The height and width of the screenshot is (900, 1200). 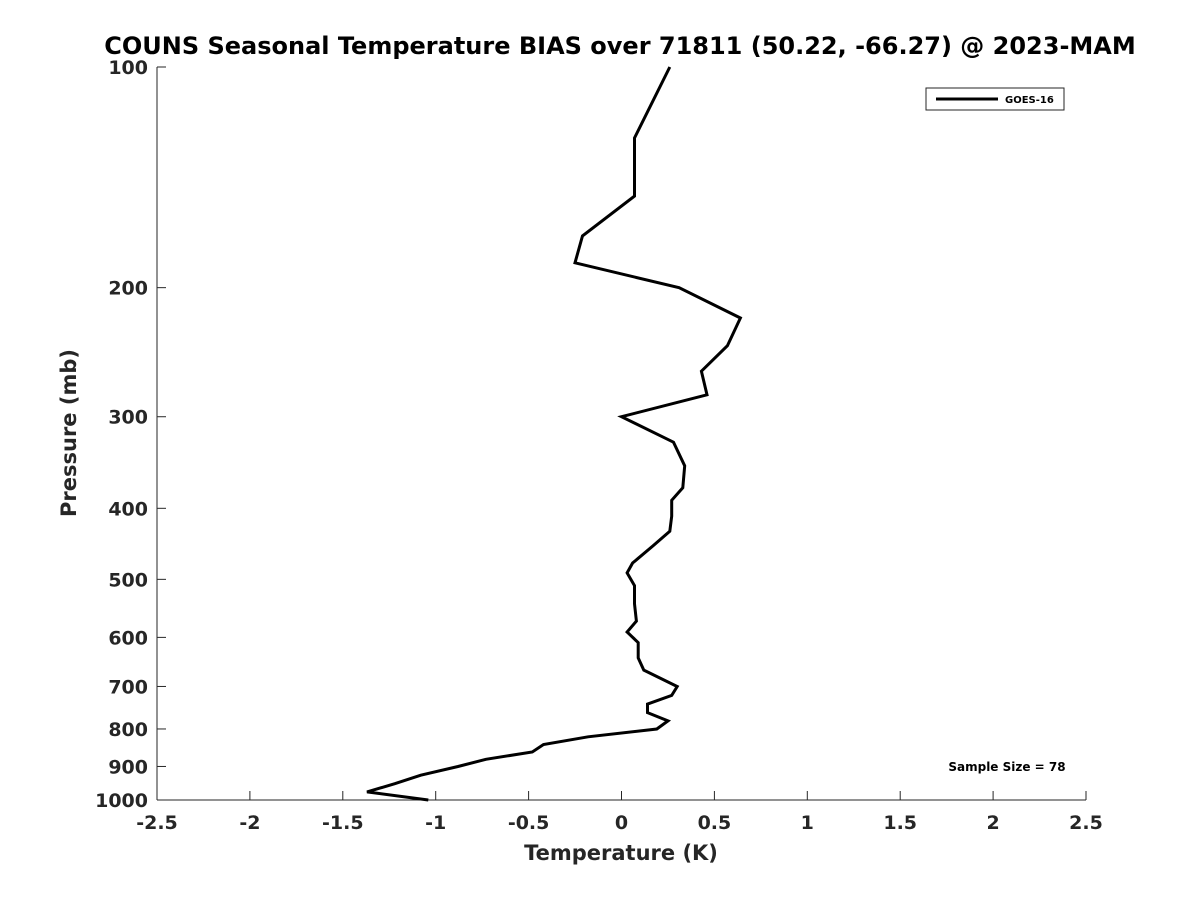 I want to click on x-tick-label: -2, so click(x=249, y=823).